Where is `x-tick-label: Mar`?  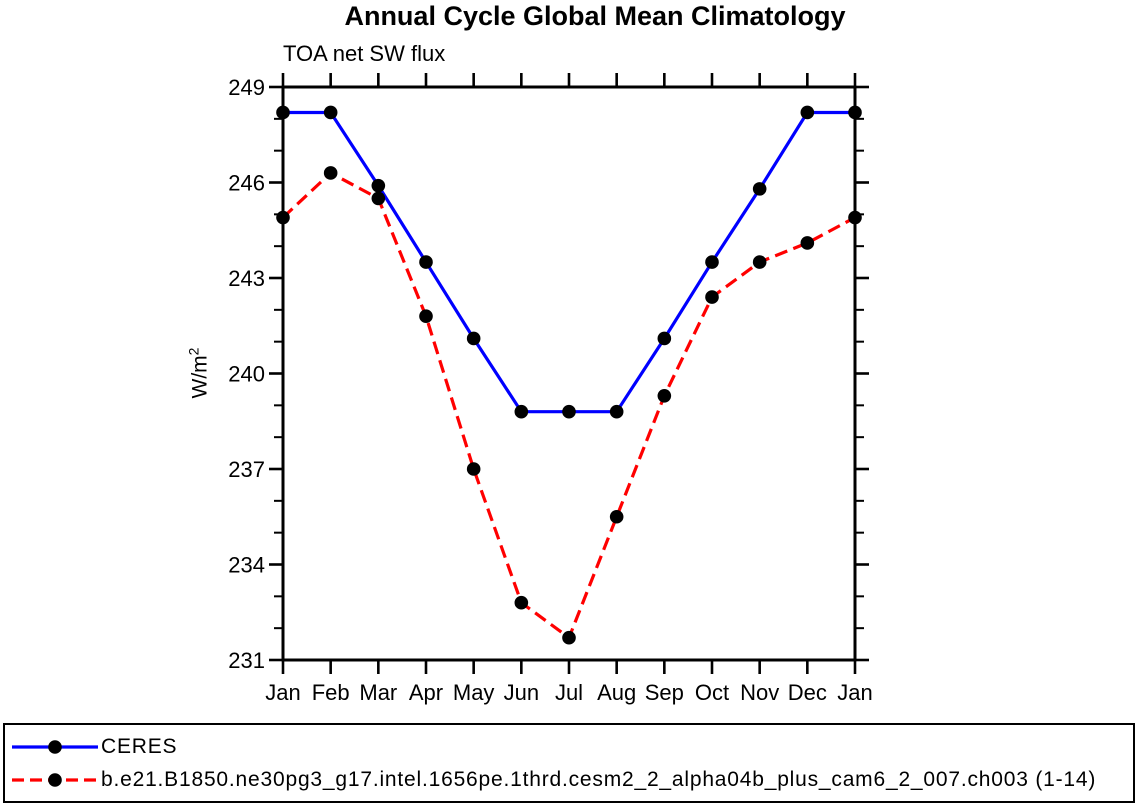 x-tick-label: Mar is located at coordinates (378, 692).